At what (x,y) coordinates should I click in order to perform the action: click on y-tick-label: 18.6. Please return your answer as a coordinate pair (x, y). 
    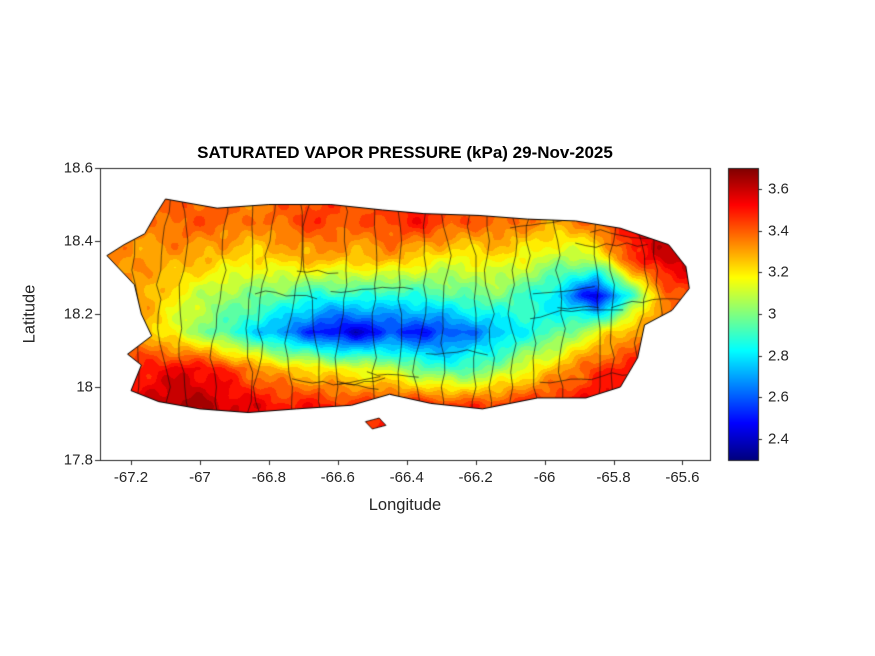
    Looking at the image, I should click on (78, 168).